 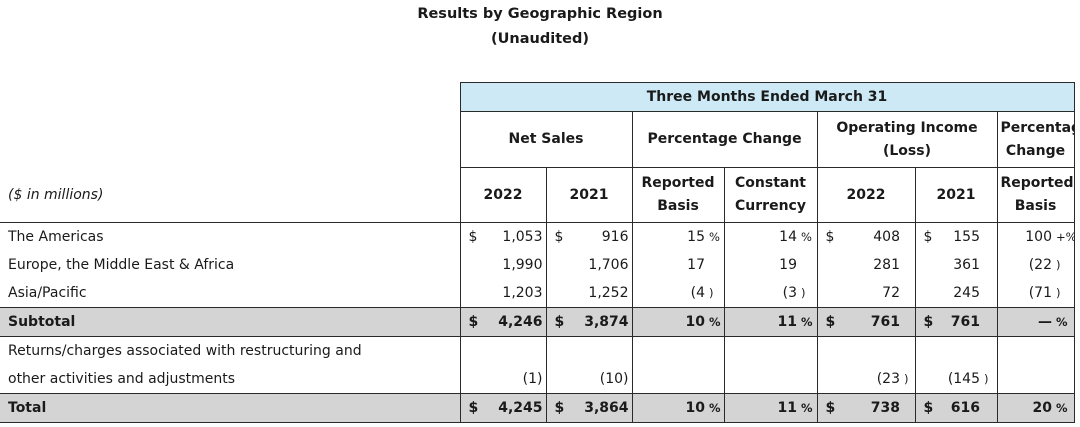 What do you see at coordinates (907, 139) in the screenshot?
I see `operating-income-header: Operating Income (Loss)` at bounding box center [907, 139].